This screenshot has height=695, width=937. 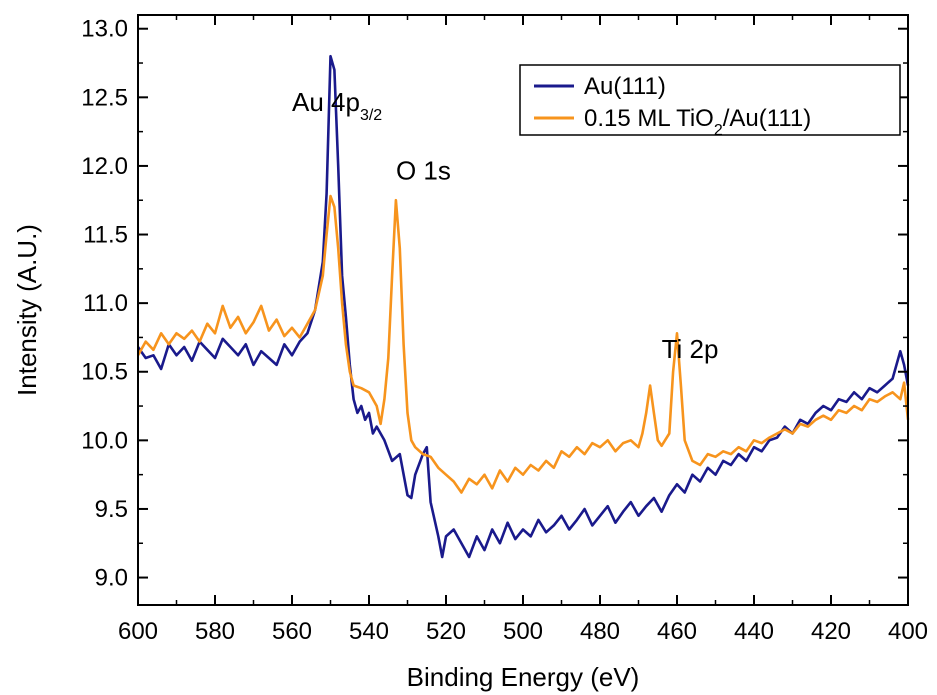 I want to click on legend-items: Au(111) 0.15 ML TiO2/Au(111), so click(x=672, y=106).